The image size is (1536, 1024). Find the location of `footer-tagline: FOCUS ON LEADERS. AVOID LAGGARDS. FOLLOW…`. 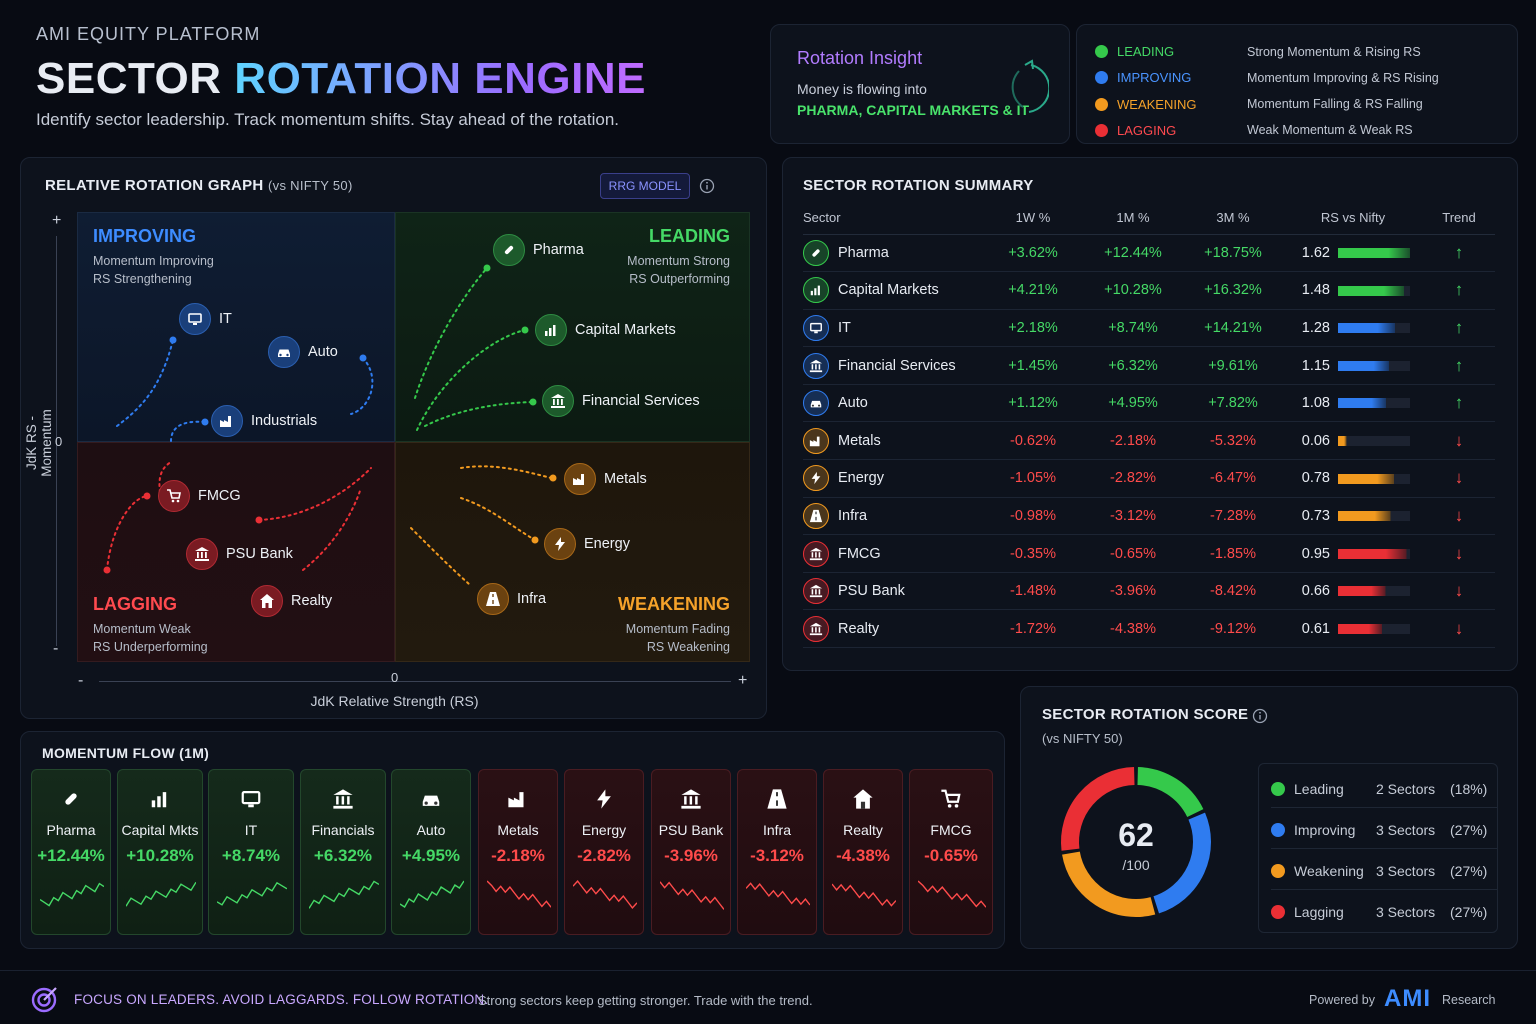

footer-tagline: FOCUS ON LEADERS. AVOID LAGGARDS. FOLLOW… is located at coordinates (281, 999).